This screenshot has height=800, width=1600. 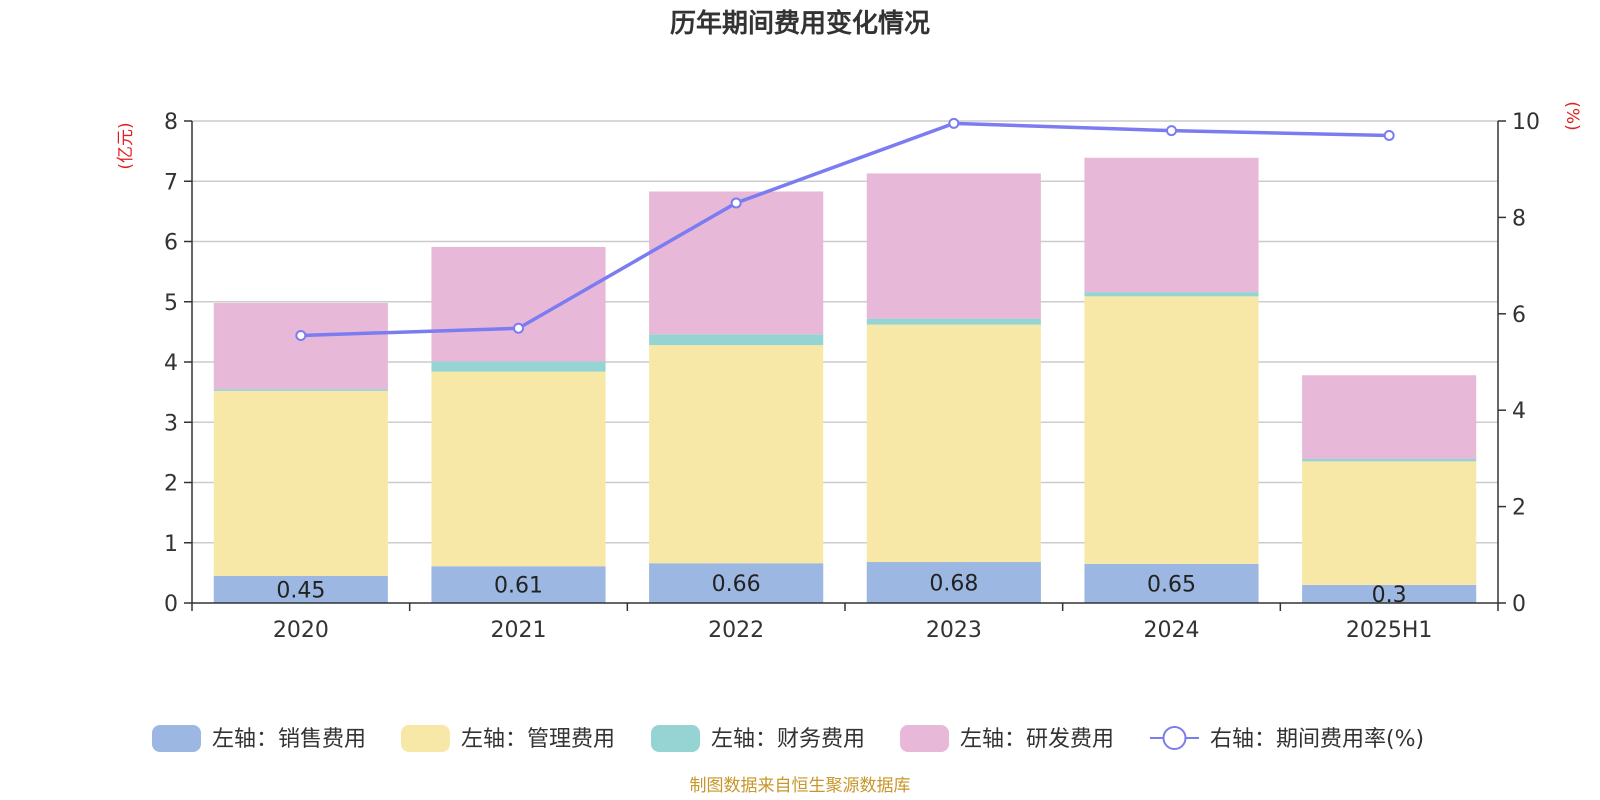 I want to click on bar-value-label: 0.45, so click(x=300, y=590).